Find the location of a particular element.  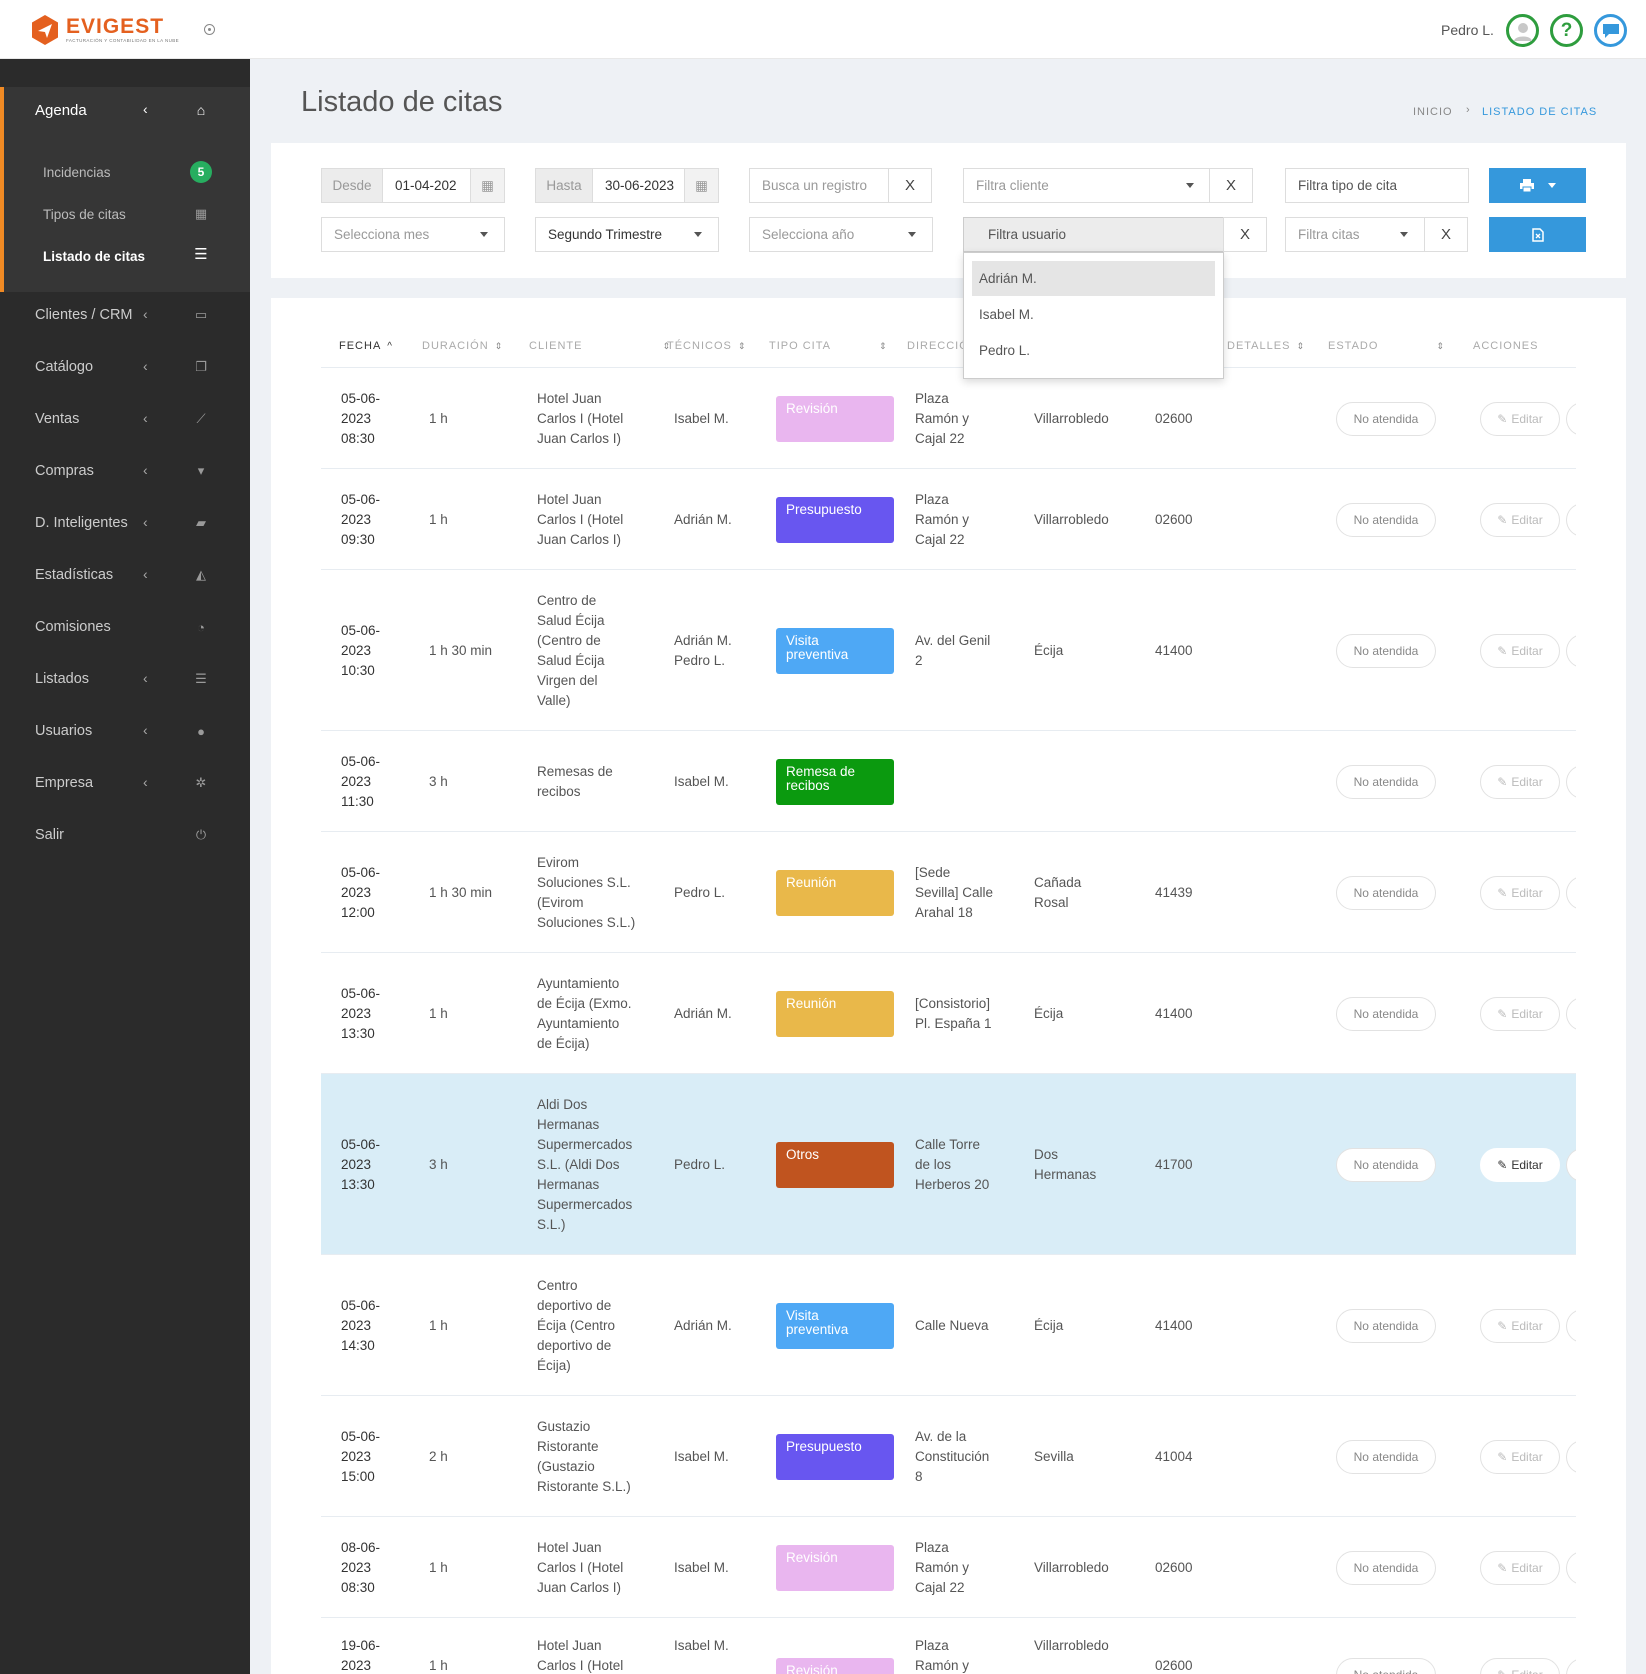

search-input: Busca un registro is located at coordinates (819, 185).